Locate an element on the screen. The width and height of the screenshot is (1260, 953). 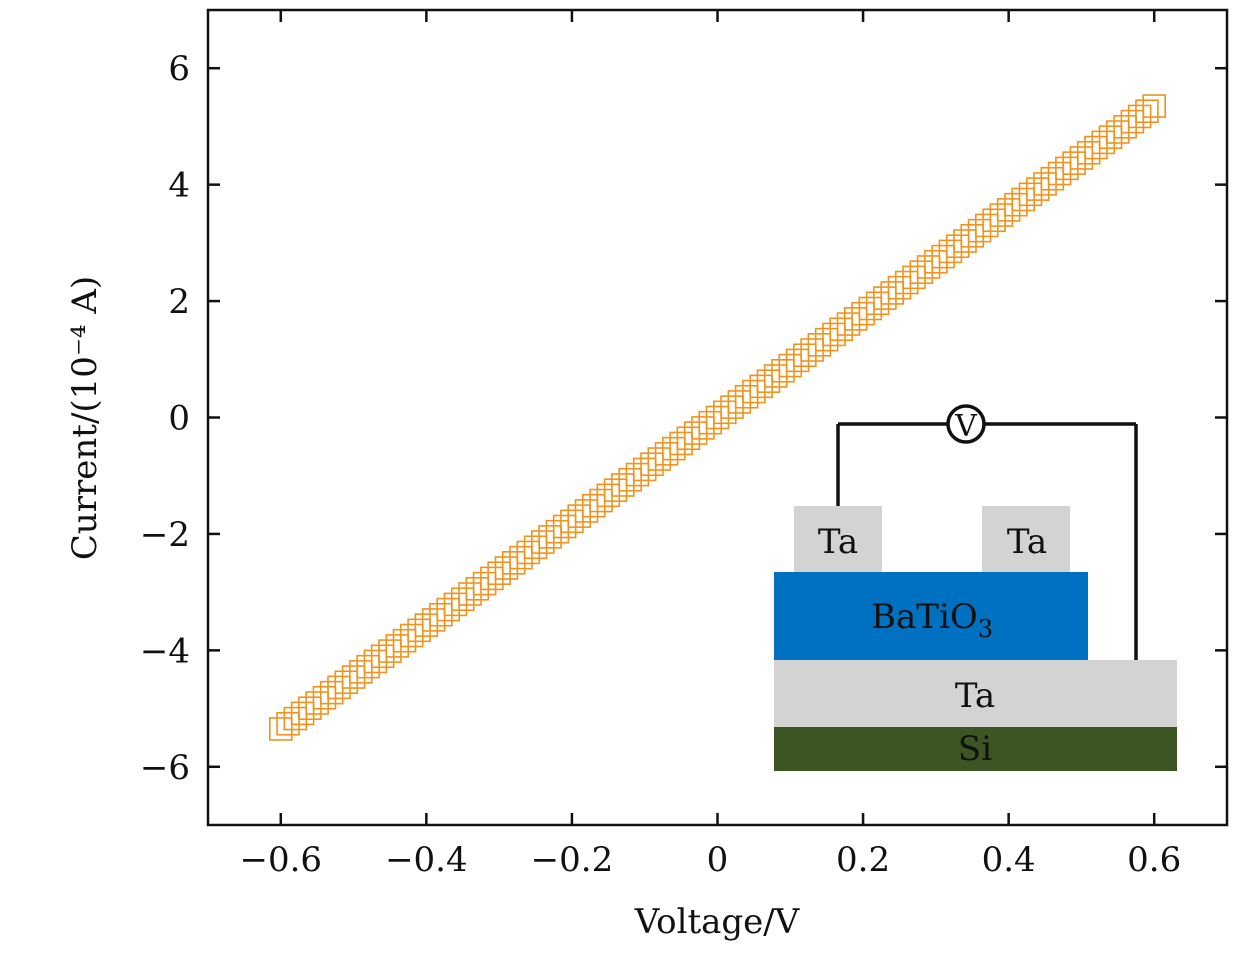
voltmeter-label: V is located at coordinates (966, 426).